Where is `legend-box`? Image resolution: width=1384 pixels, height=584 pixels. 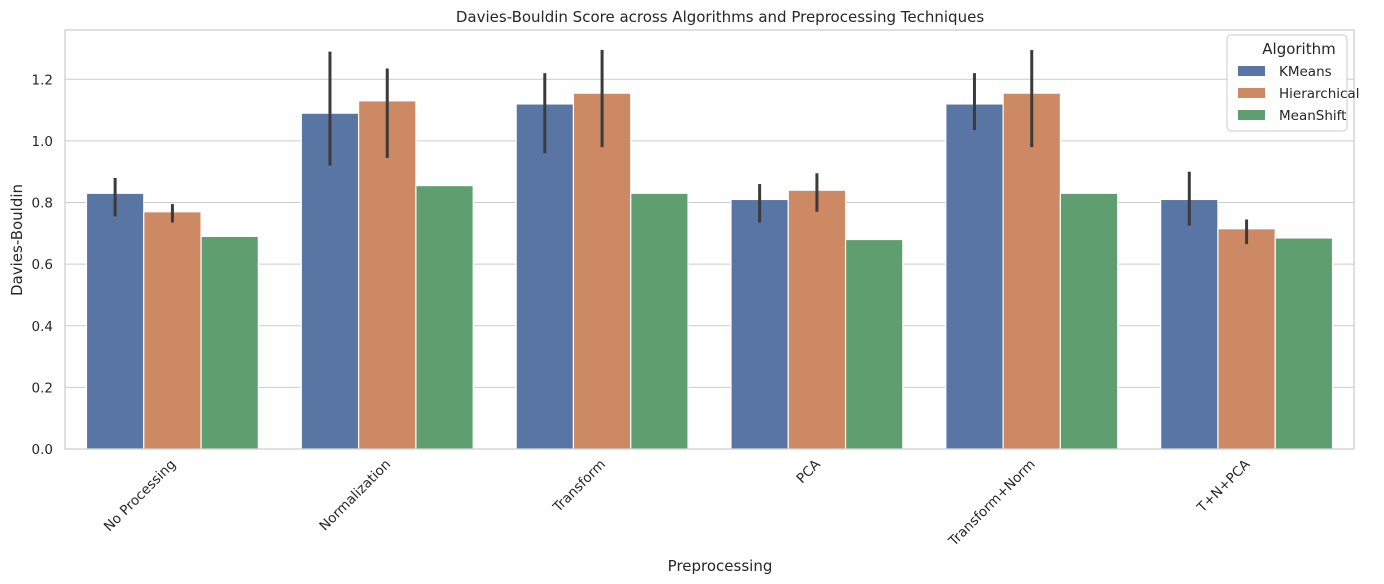
legend-box is located at coordinates (1287, 83).